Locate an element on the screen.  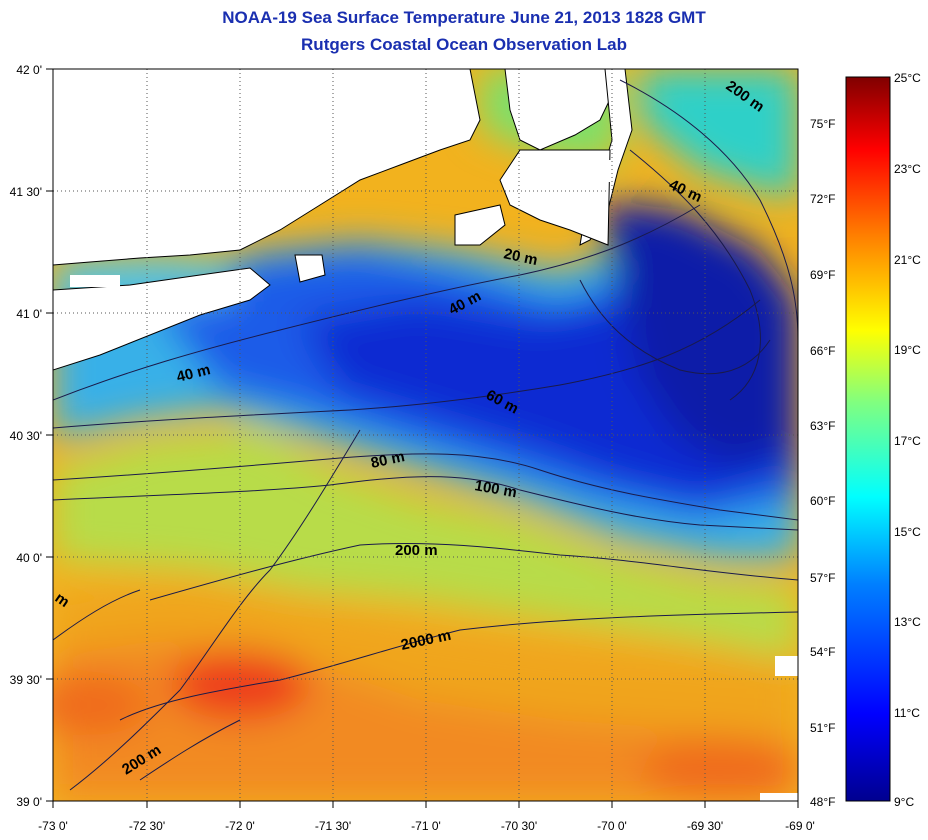
isobath-label: 200 m is located at coordinates (416, 550).